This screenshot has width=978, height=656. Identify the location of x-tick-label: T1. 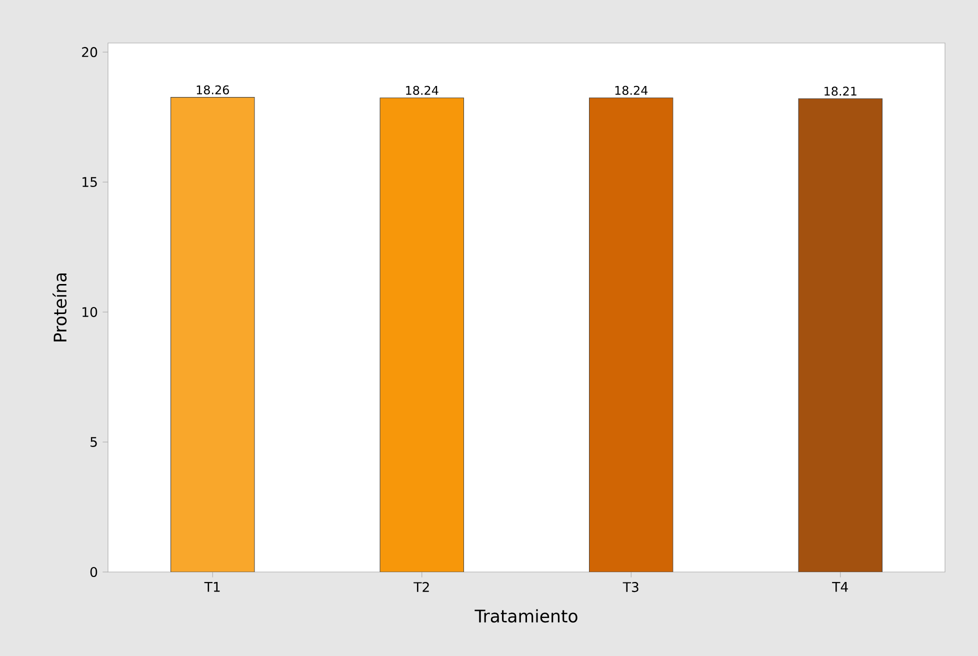
(212, 587).